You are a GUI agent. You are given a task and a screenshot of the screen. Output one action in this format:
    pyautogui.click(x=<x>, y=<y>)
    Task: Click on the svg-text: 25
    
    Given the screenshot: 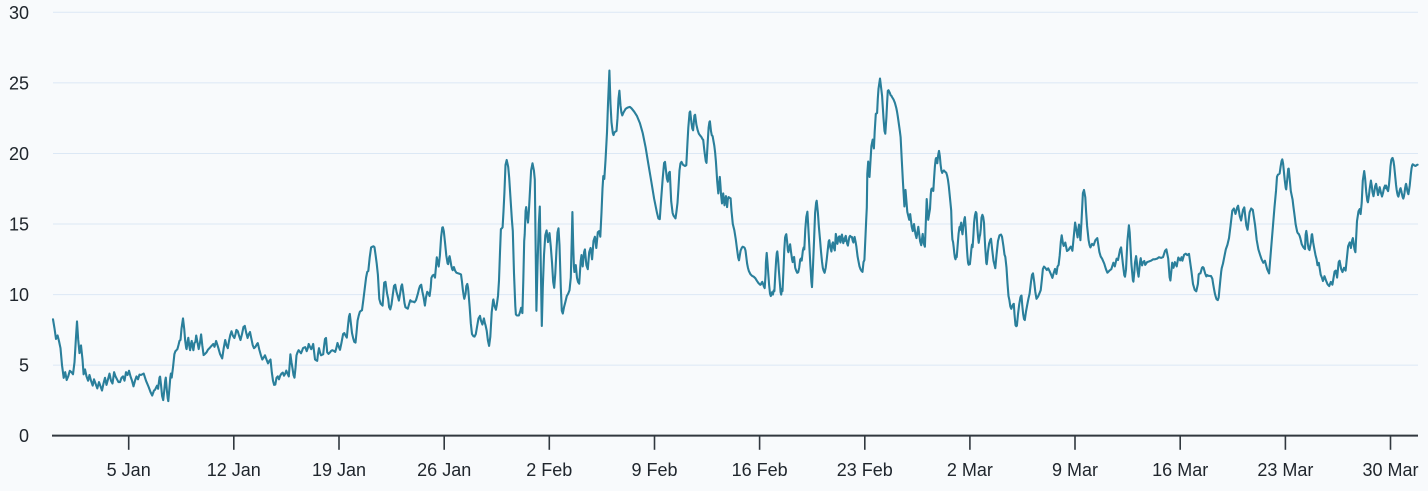 What is the action you would take?
    pyautogui.click(x=19, y=83)
    